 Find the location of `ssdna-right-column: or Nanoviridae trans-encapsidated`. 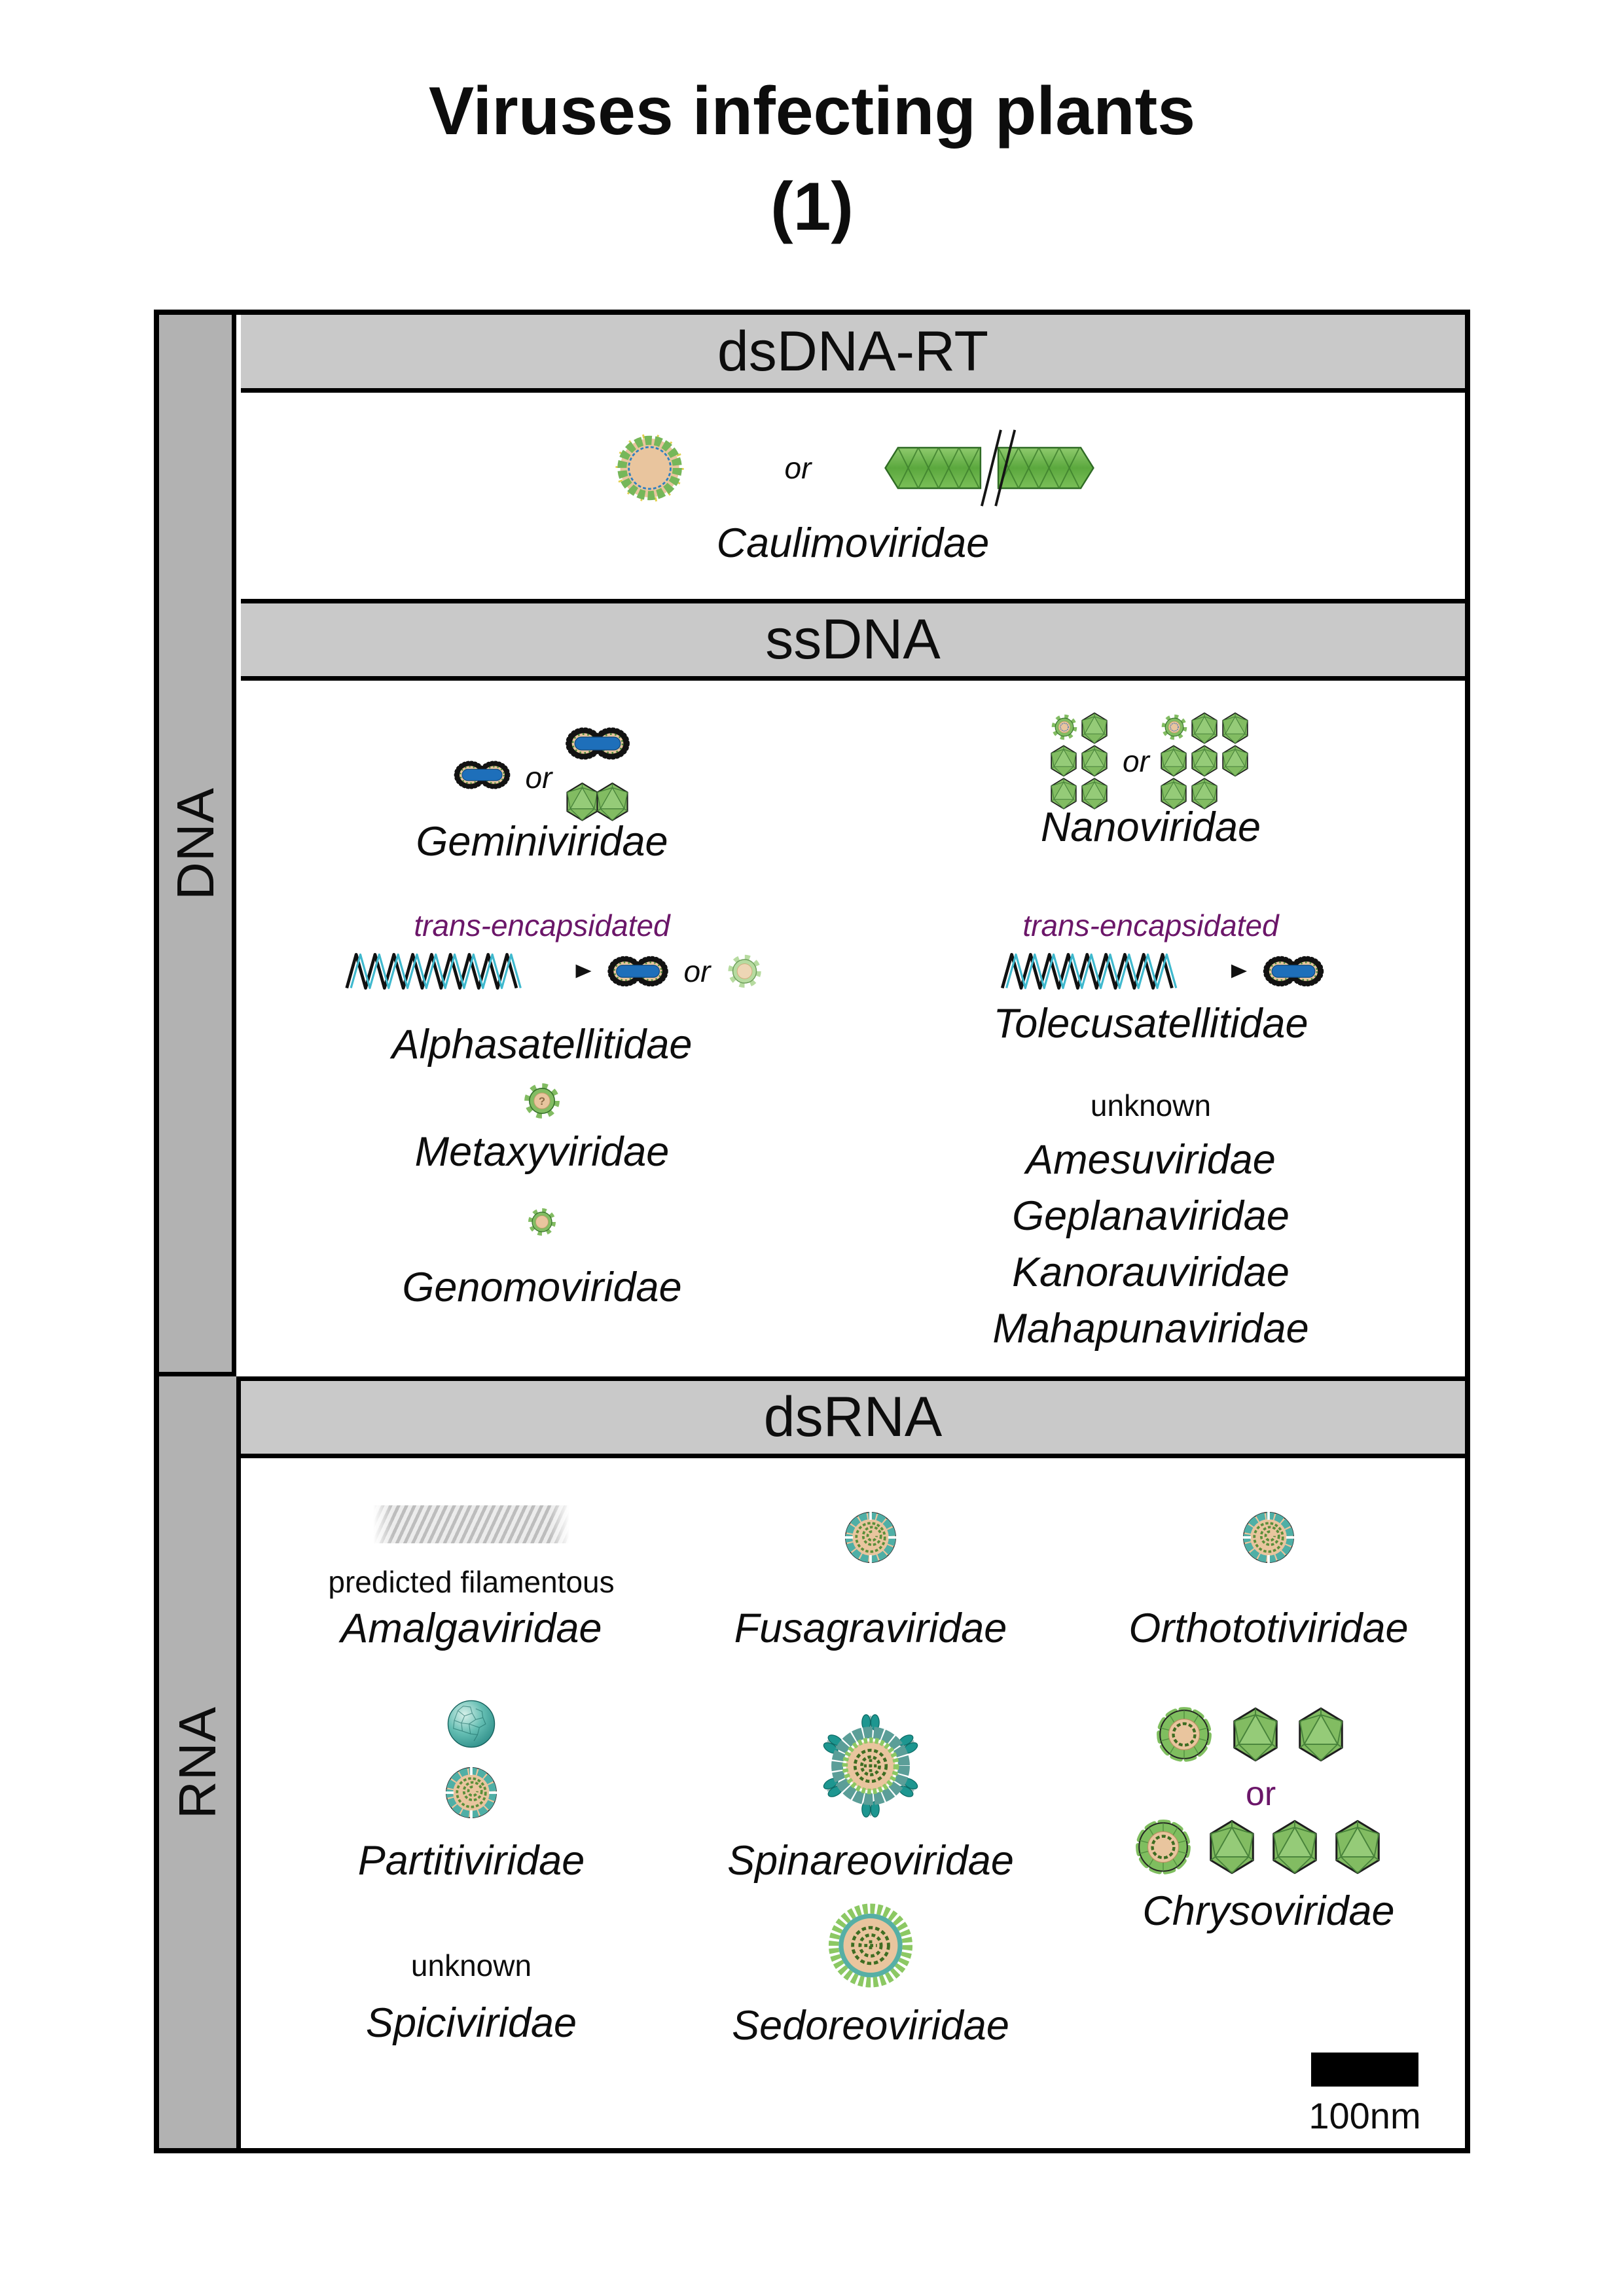

ssdna-right-column: or Nanoviridae trans-encapsidated is located at coordinates (1151, 1028).